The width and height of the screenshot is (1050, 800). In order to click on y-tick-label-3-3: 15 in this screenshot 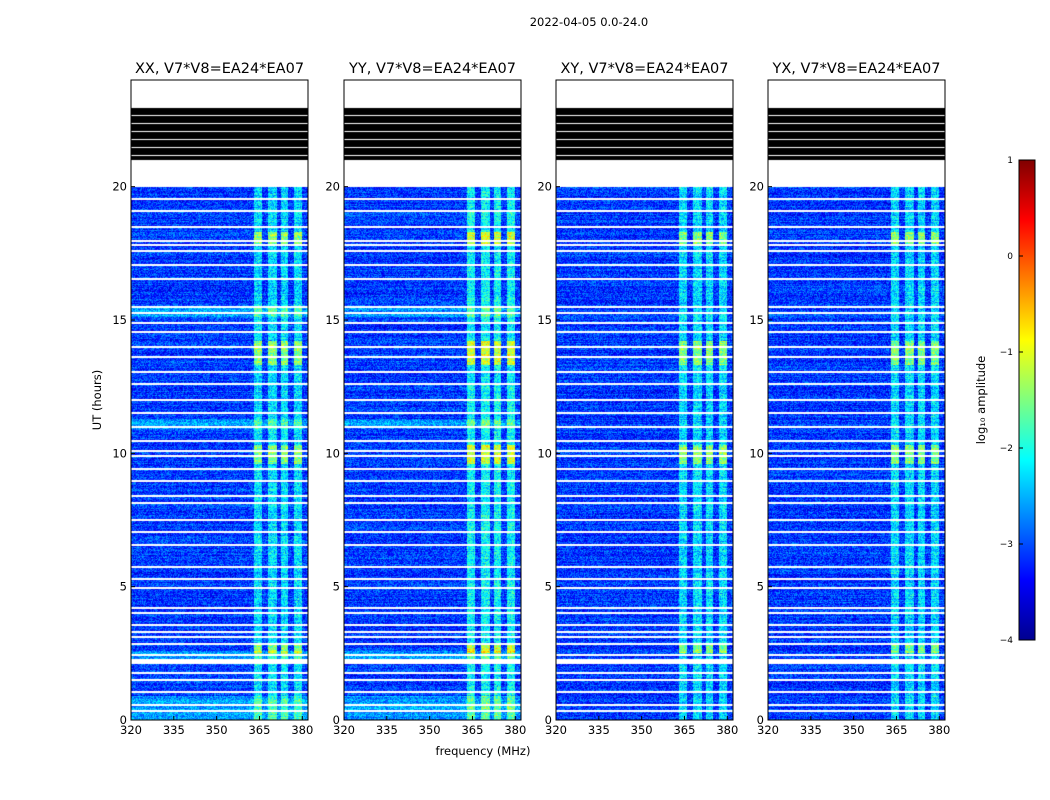, I will do `click(756, 320)`.